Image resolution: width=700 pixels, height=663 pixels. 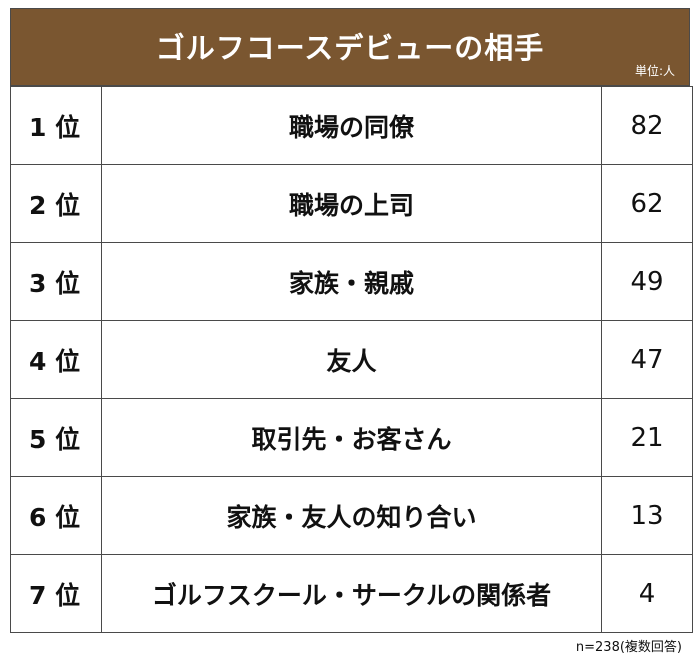 What do you see at coordinates (628, 647) in the screenshot?
I see `sample-size-footnote: n=238(複数回答)` at bounding box center [628, 647].